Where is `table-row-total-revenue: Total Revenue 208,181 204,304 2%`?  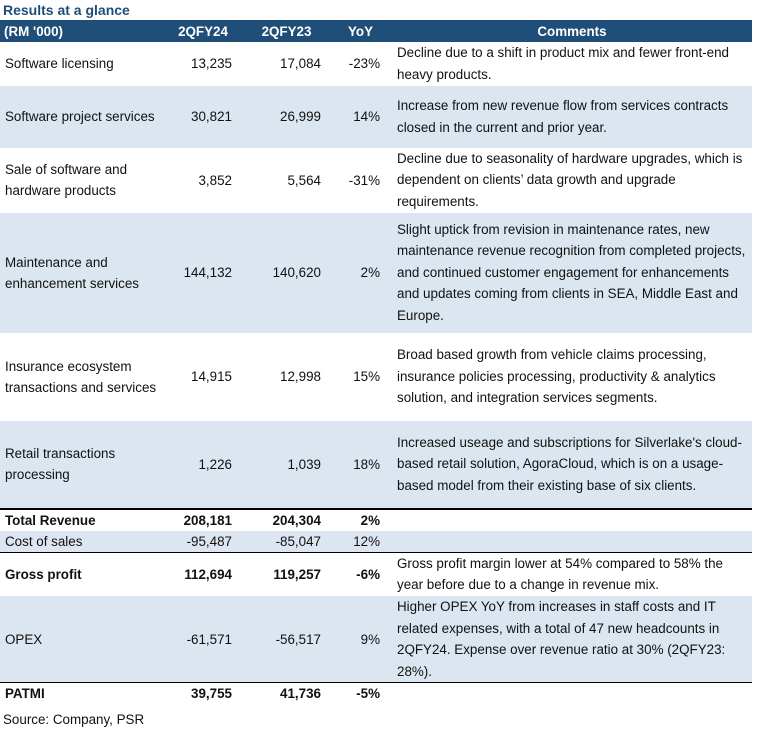 table-row-total-revenue: Total Revenue 208,181 204,304 2% is located at coordinates (376, 519).